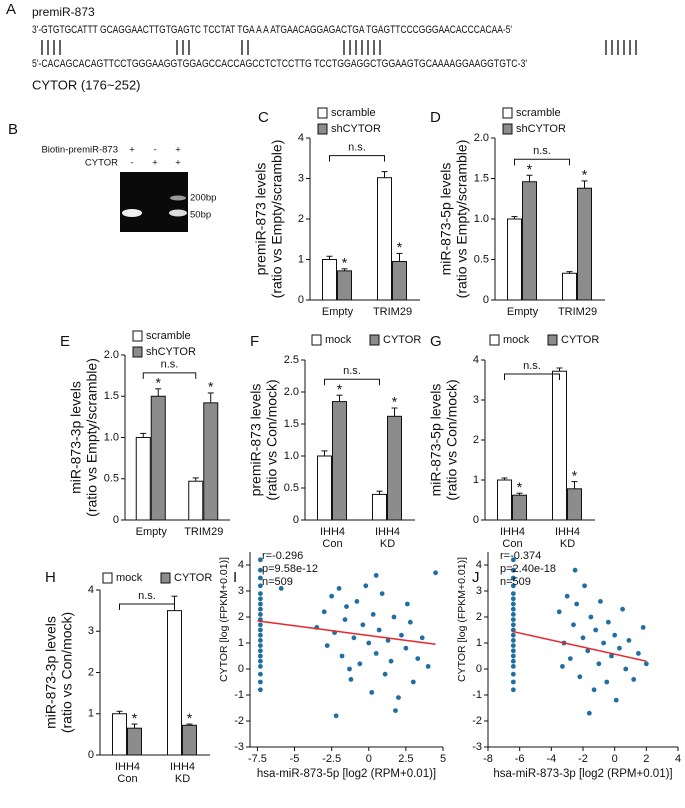  I want to click on annotation: p=2.40e-18, so click(528, 569).